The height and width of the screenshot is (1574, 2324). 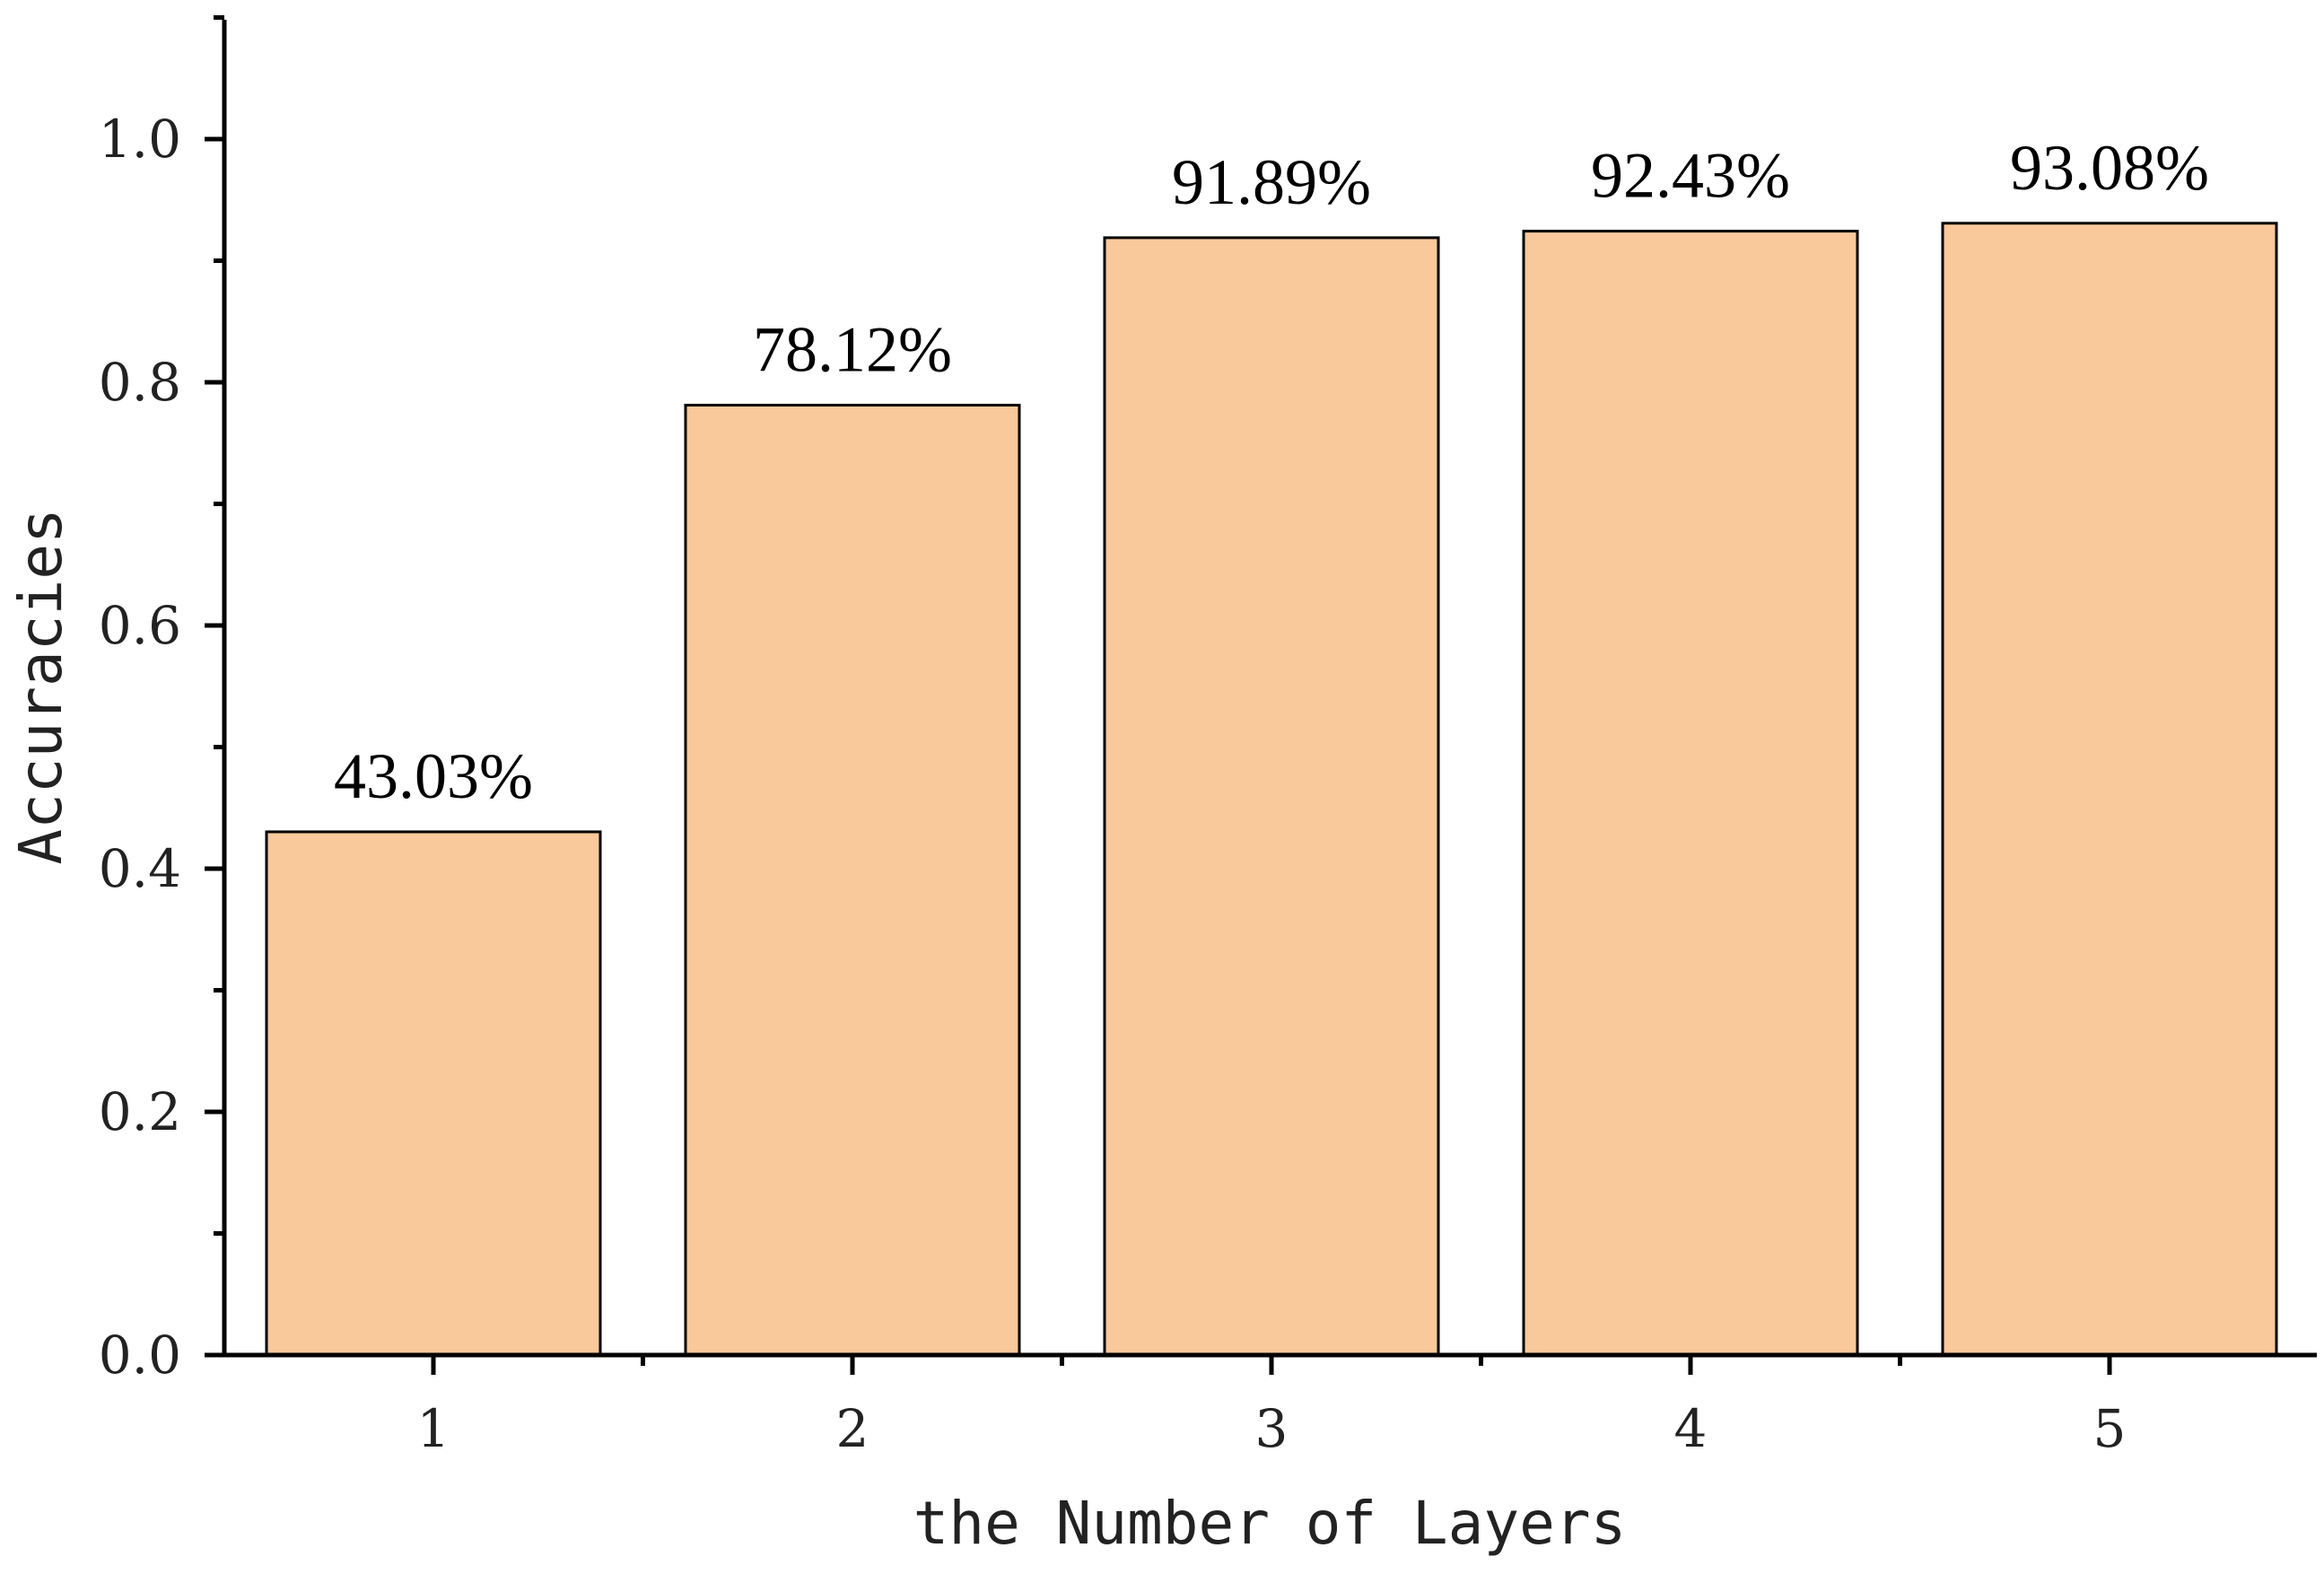 I want to click on x-tick-label-5: 5, so click(x=2110, y=1428).